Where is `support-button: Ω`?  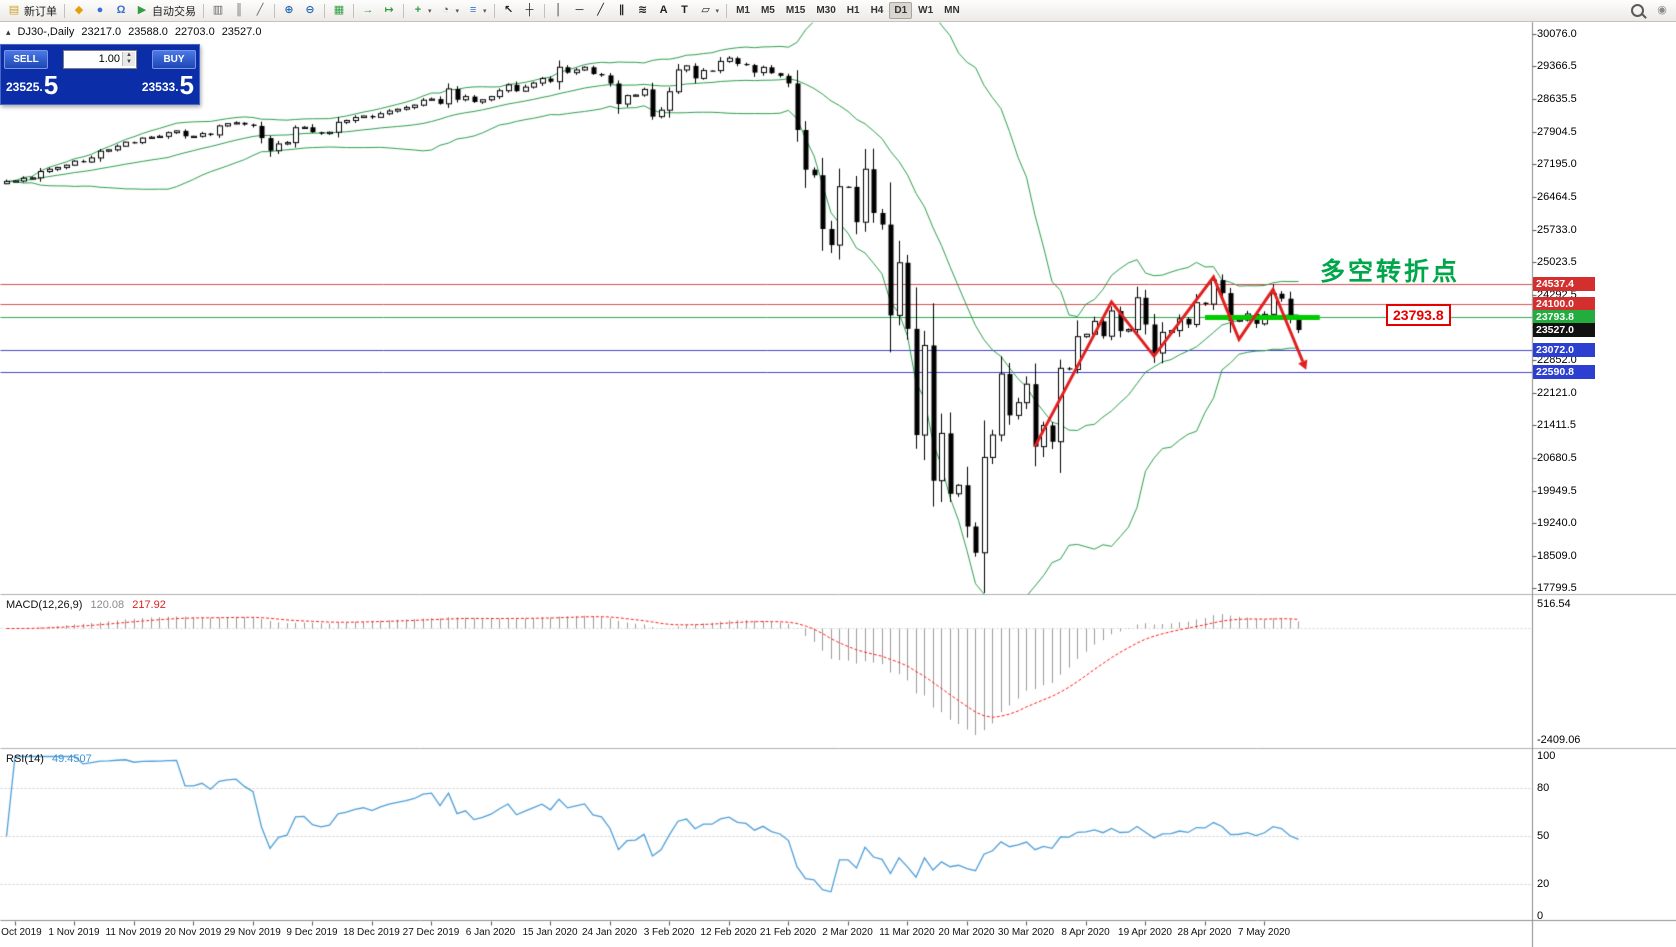
support-button: Ω is located at coordinates (121, 11).